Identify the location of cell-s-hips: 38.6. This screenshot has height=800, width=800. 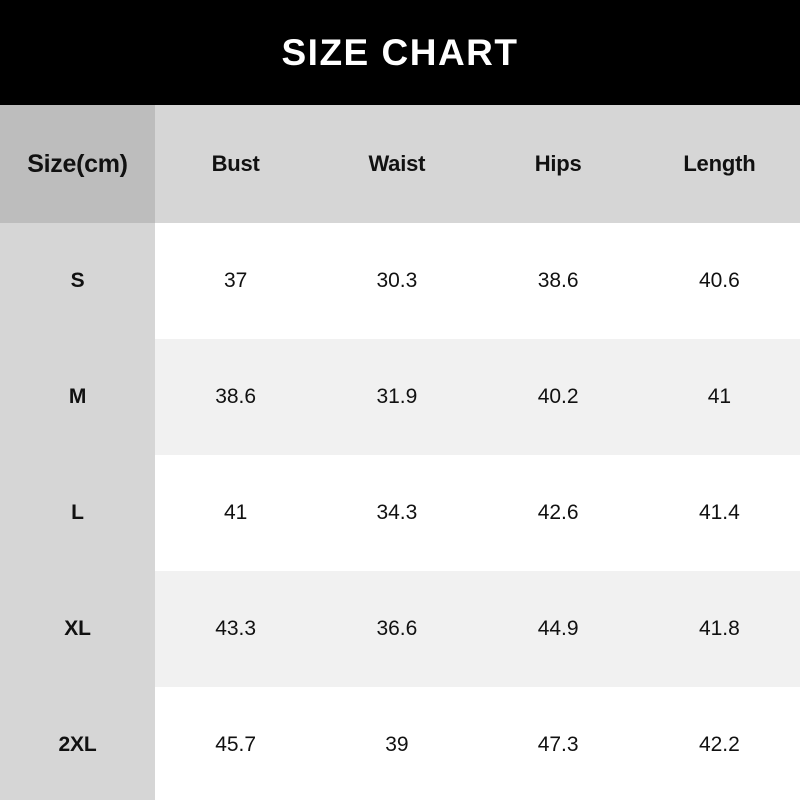
(558, 281).